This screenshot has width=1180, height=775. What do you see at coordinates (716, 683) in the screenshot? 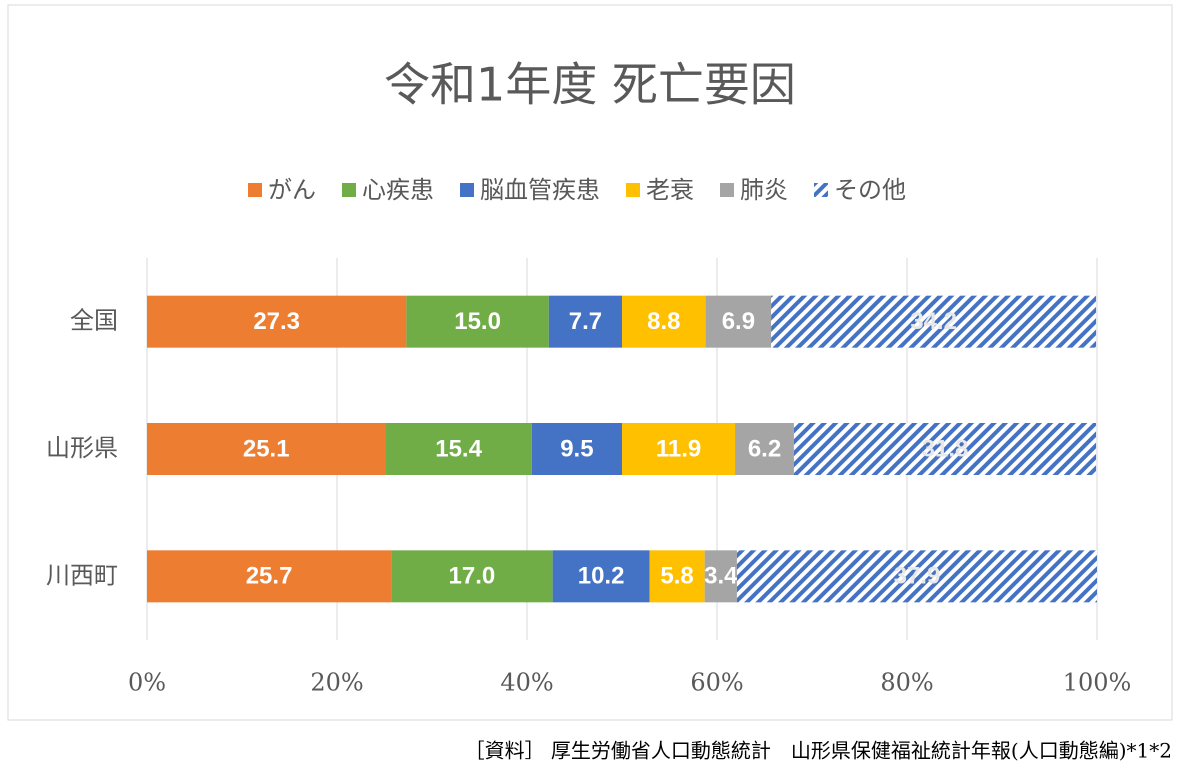
I see `x-tick-label: 60%` at bounding box center [716, 683].